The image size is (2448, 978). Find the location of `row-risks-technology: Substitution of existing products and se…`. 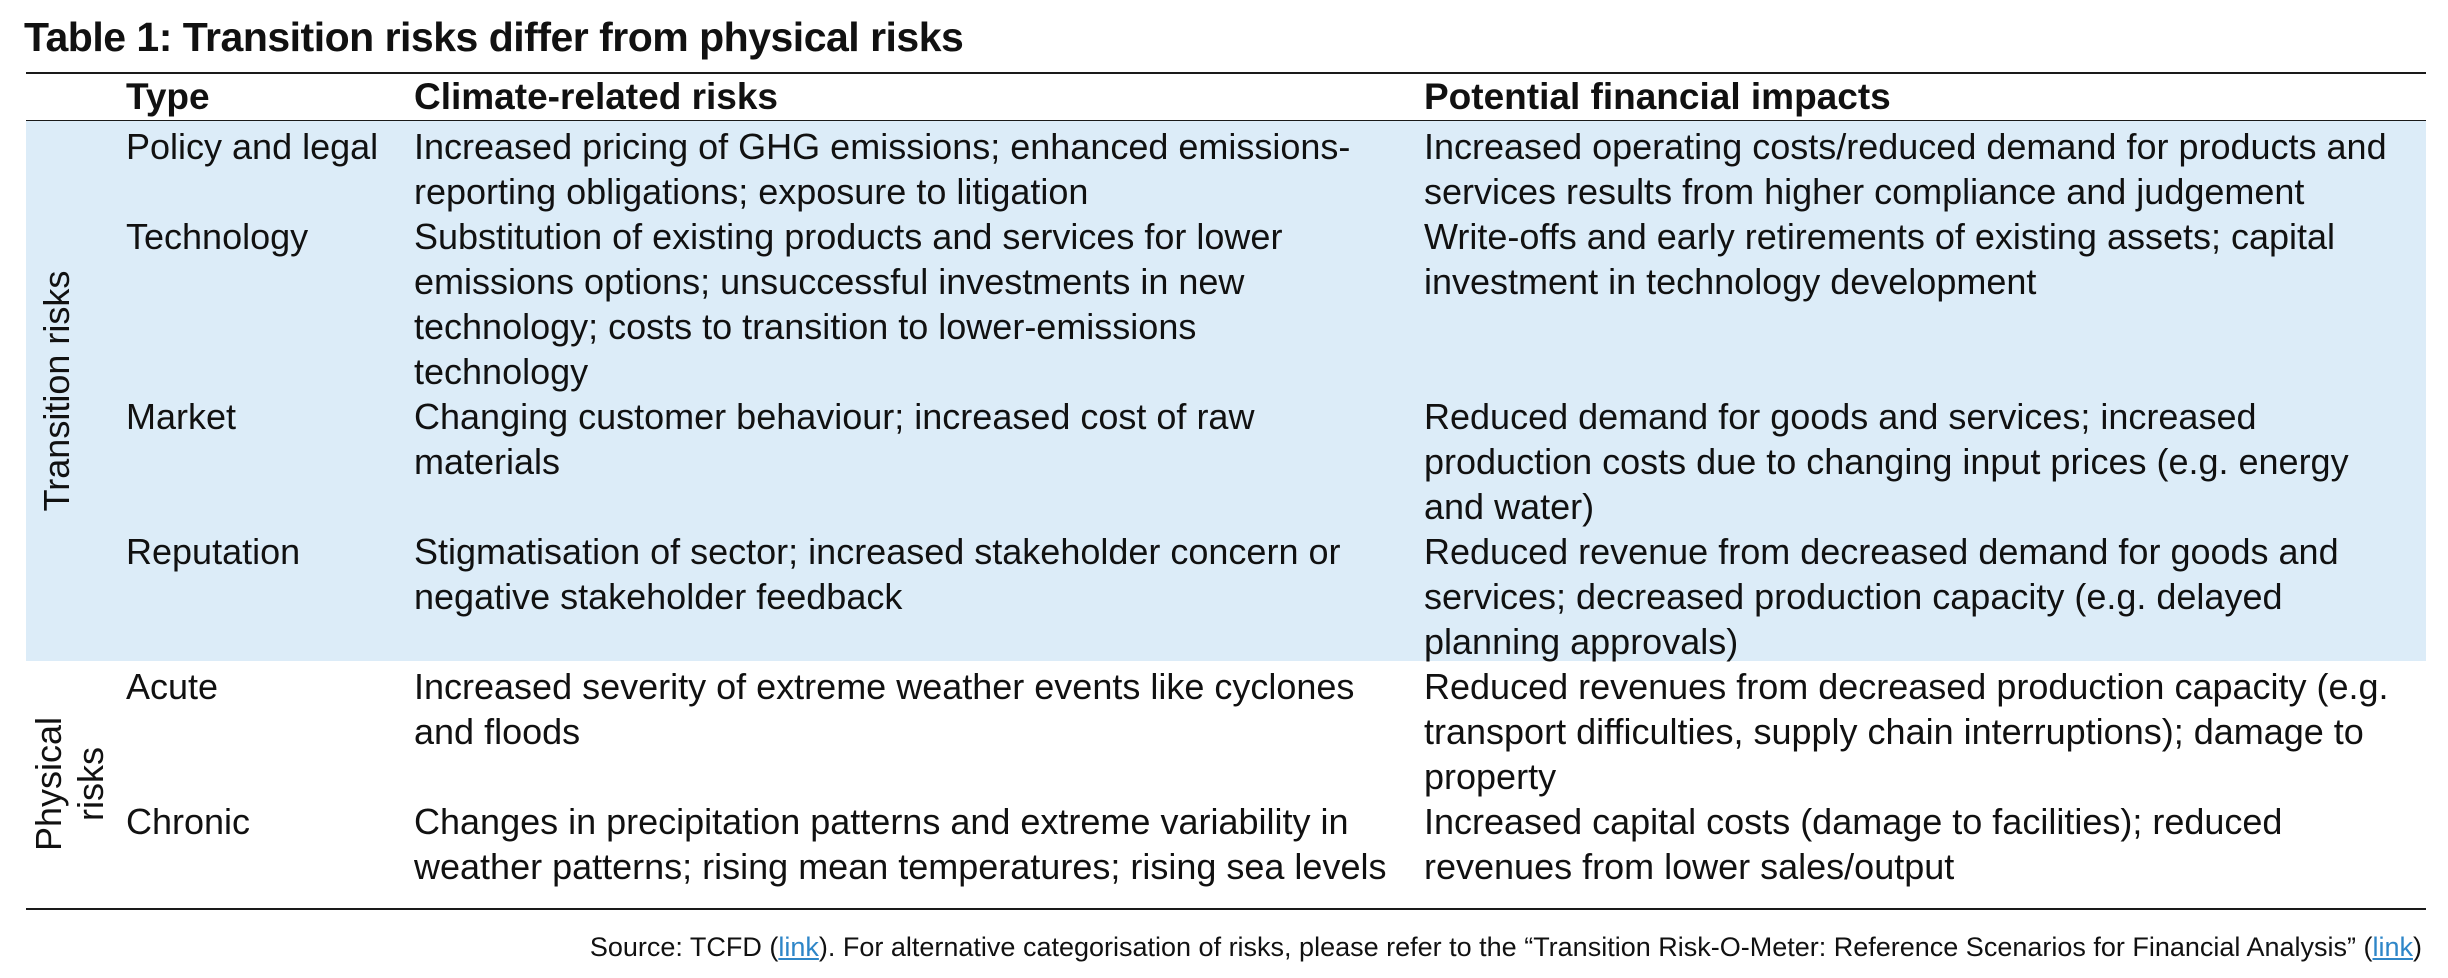

row-risks-technology: Substitution of existing products and se… is located at coordinates (848, 304).